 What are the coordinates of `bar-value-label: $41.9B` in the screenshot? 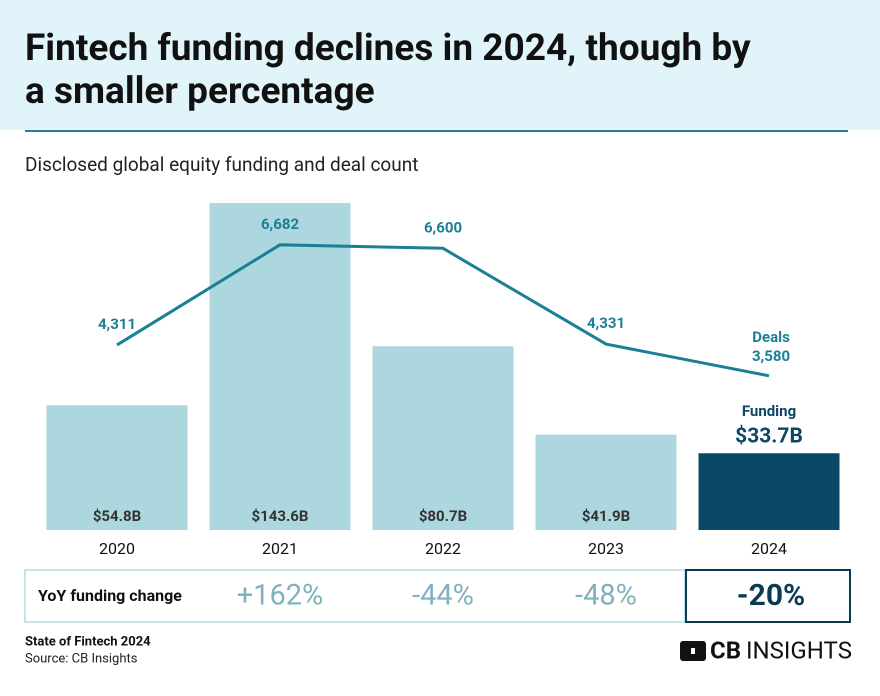 It's located at (606, 516).